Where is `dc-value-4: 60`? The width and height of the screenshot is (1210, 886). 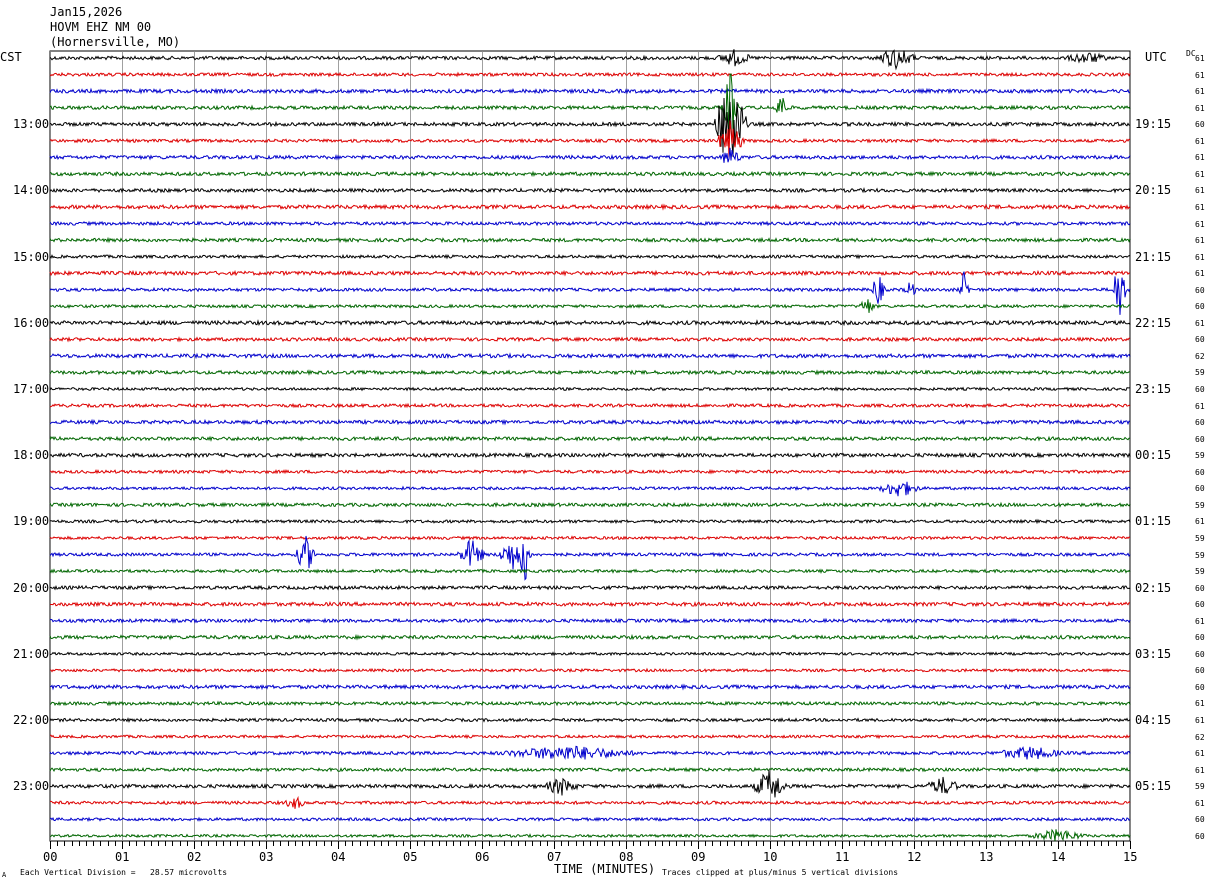
dc-value-4: 60 is located at coordinates (1200, 124).